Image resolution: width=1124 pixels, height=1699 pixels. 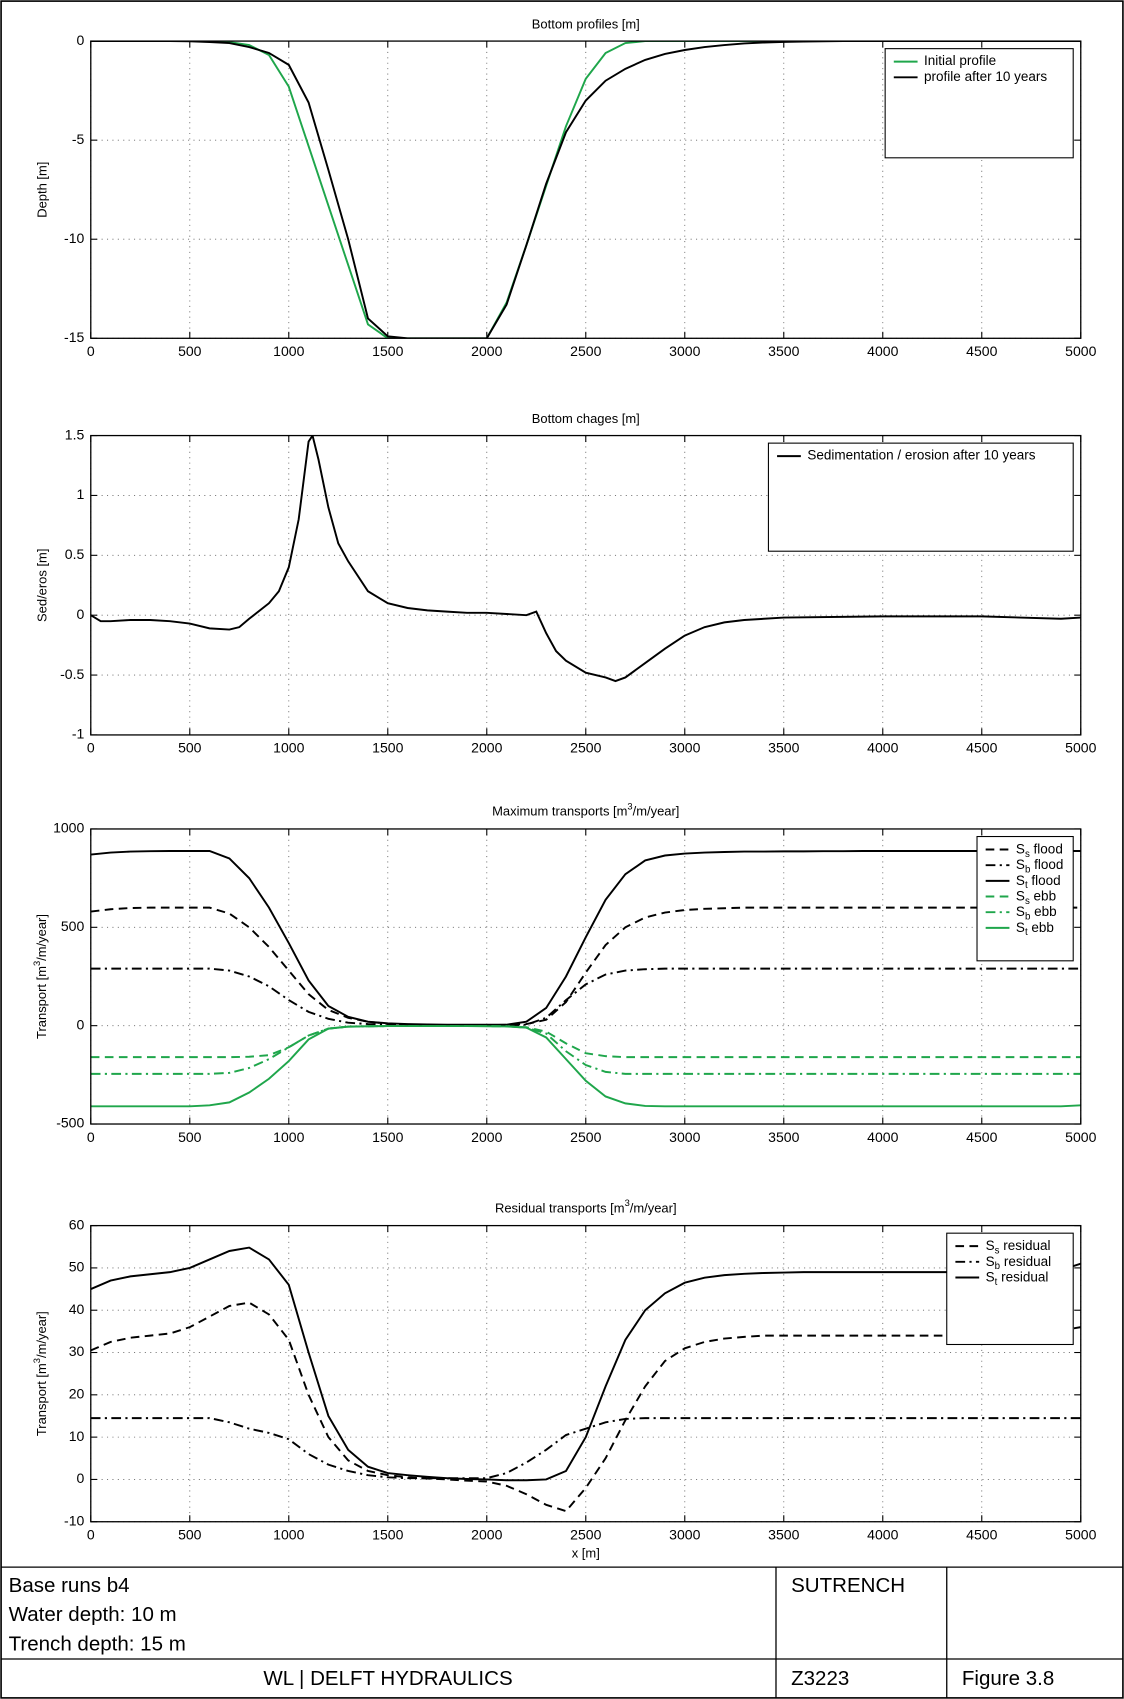 I want to click on y-tick-label: -0.5, so click(x=72, y=674).